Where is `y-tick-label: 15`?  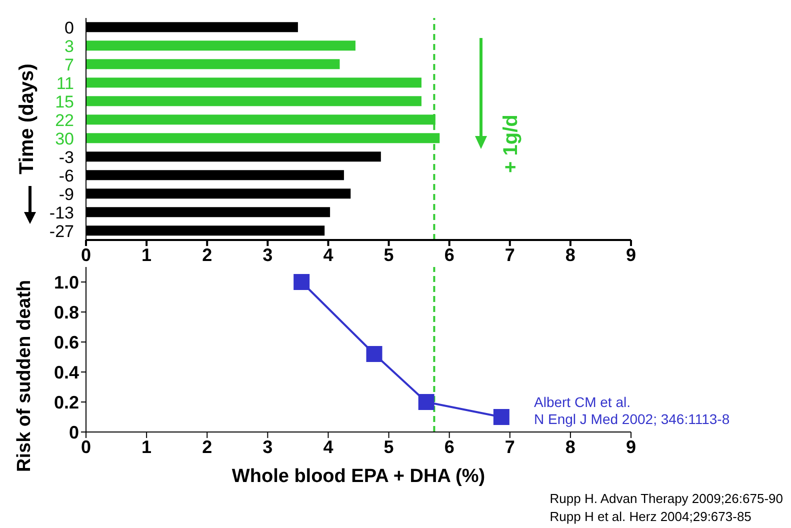
y-tick-label: 15 is located at coordinates (64, 102).